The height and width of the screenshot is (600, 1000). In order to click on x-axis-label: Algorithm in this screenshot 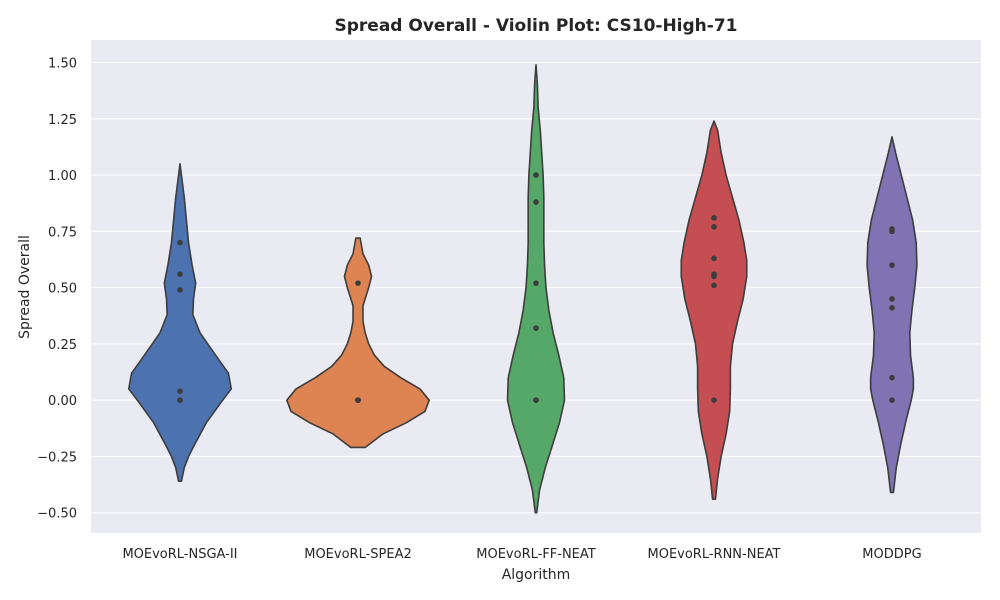, I will do `click(536, 575)`.